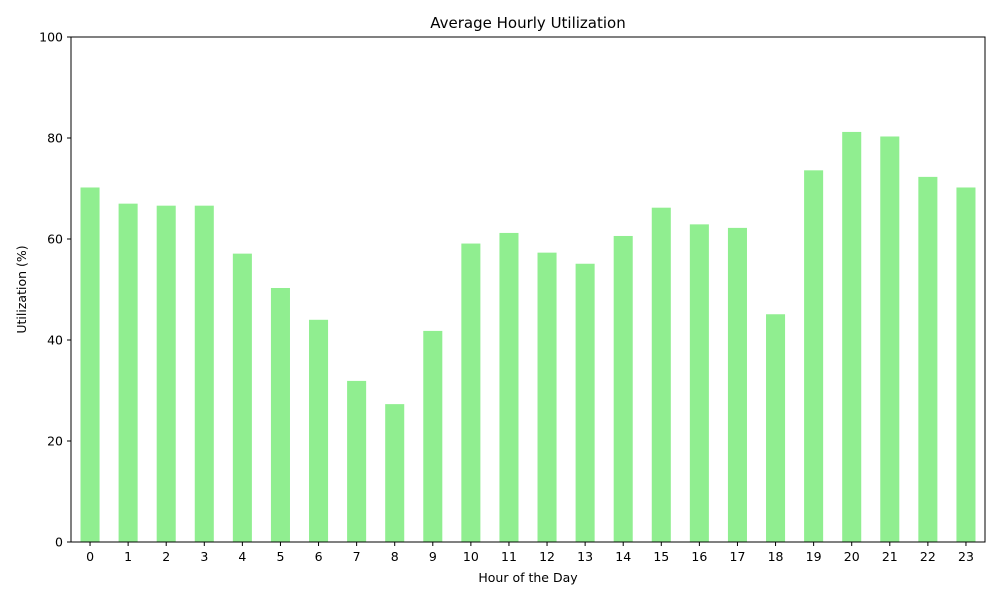  What do you see at coordinates (509, 556) in the screenshot?
I see `x-tick-label: 11` at bounding box center [509, 556].